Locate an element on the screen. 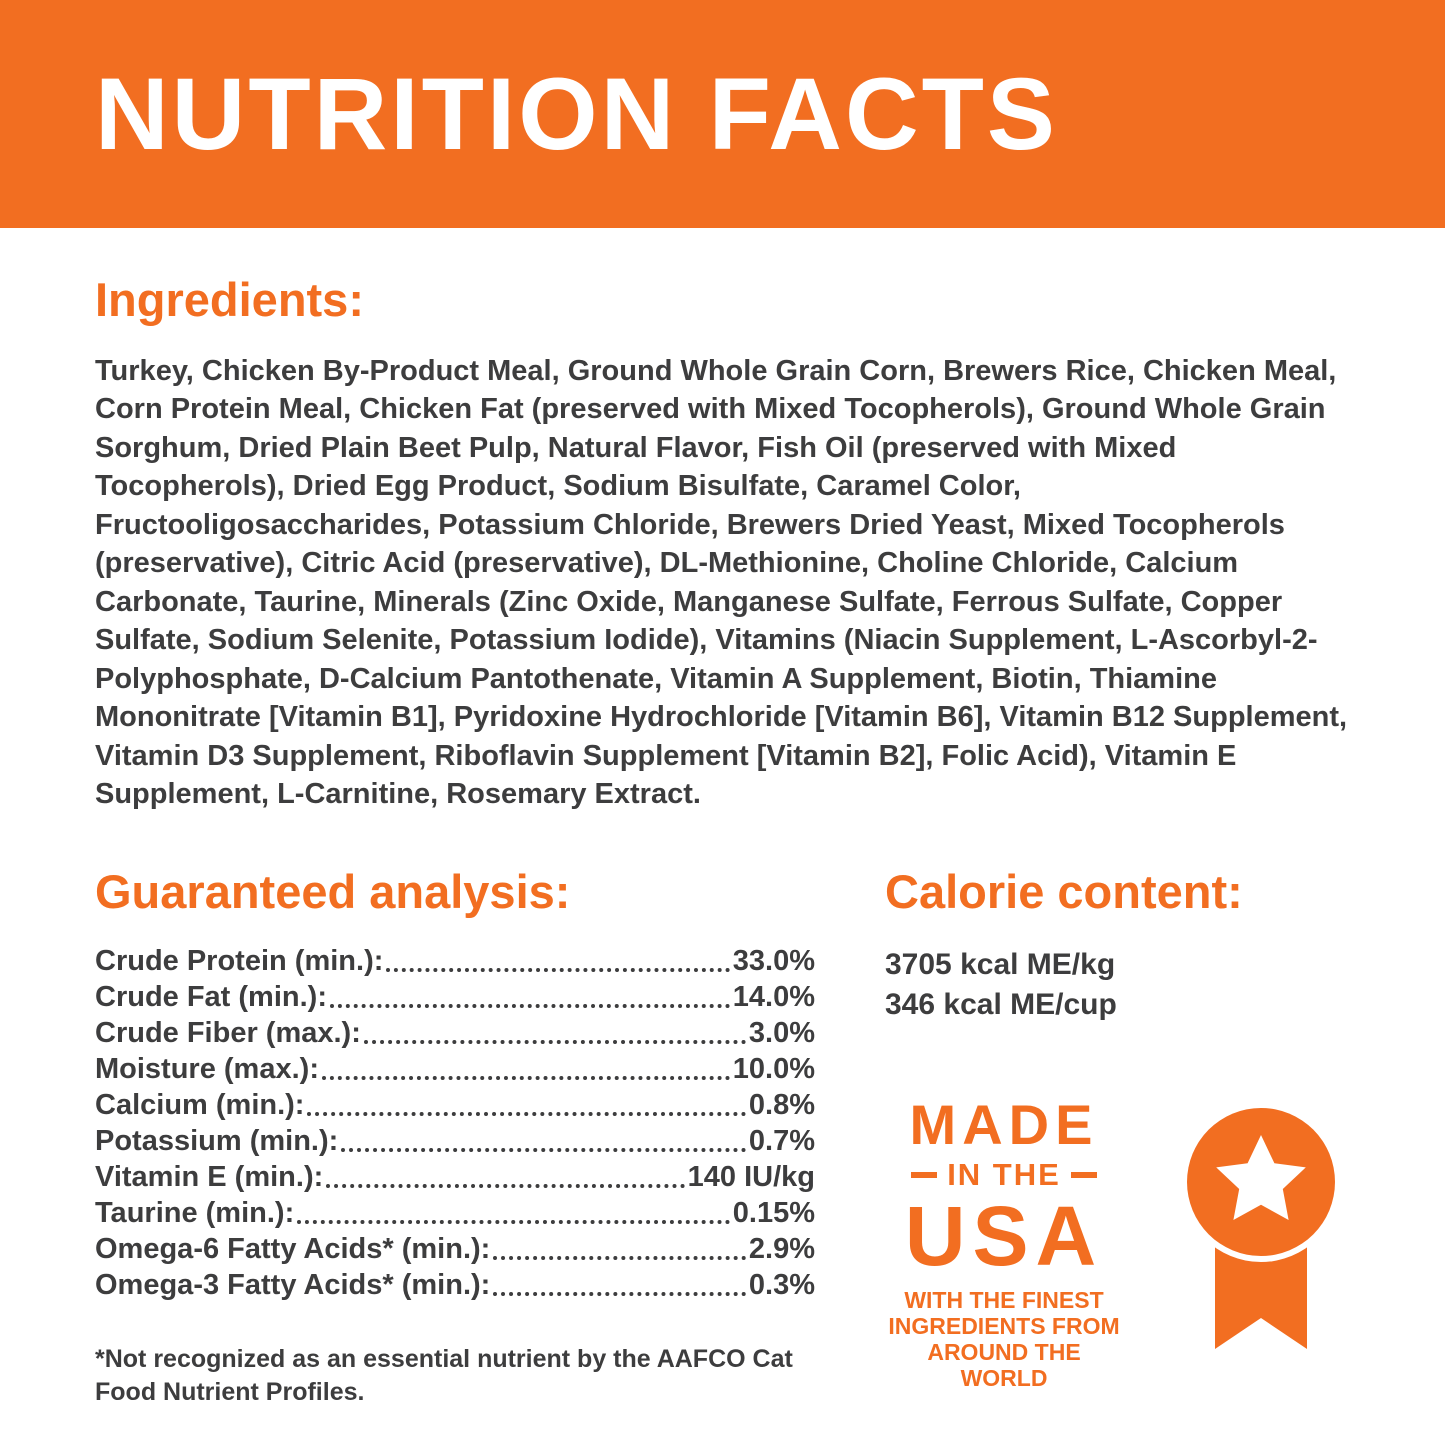  badge-subtext-line: INGREDIENTS FROM is located at coordinates (1004, 1326).